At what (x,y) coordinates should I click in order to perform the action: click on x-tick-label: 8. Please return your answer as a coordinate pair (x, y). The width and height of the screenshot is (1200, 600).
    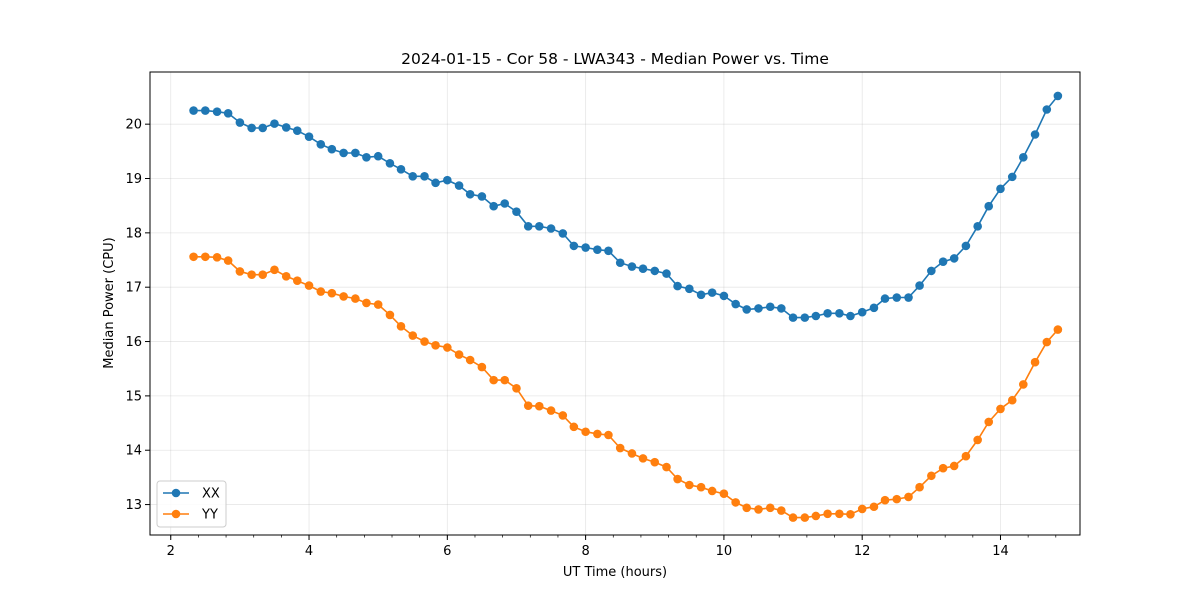
    Looking at the image, I should click on (585, 551).